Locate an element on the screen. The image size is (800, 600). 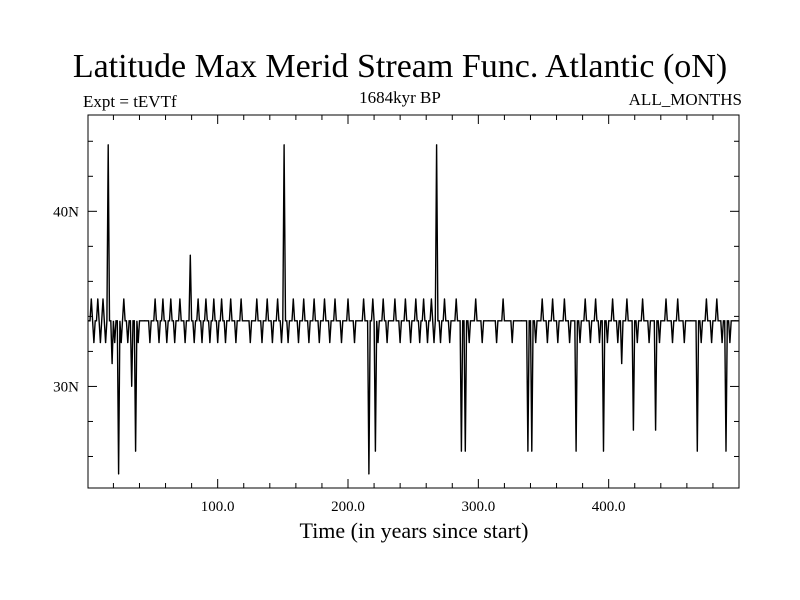
chart-subtitle: 1684kyr BP is located at coordinates (400, 97).